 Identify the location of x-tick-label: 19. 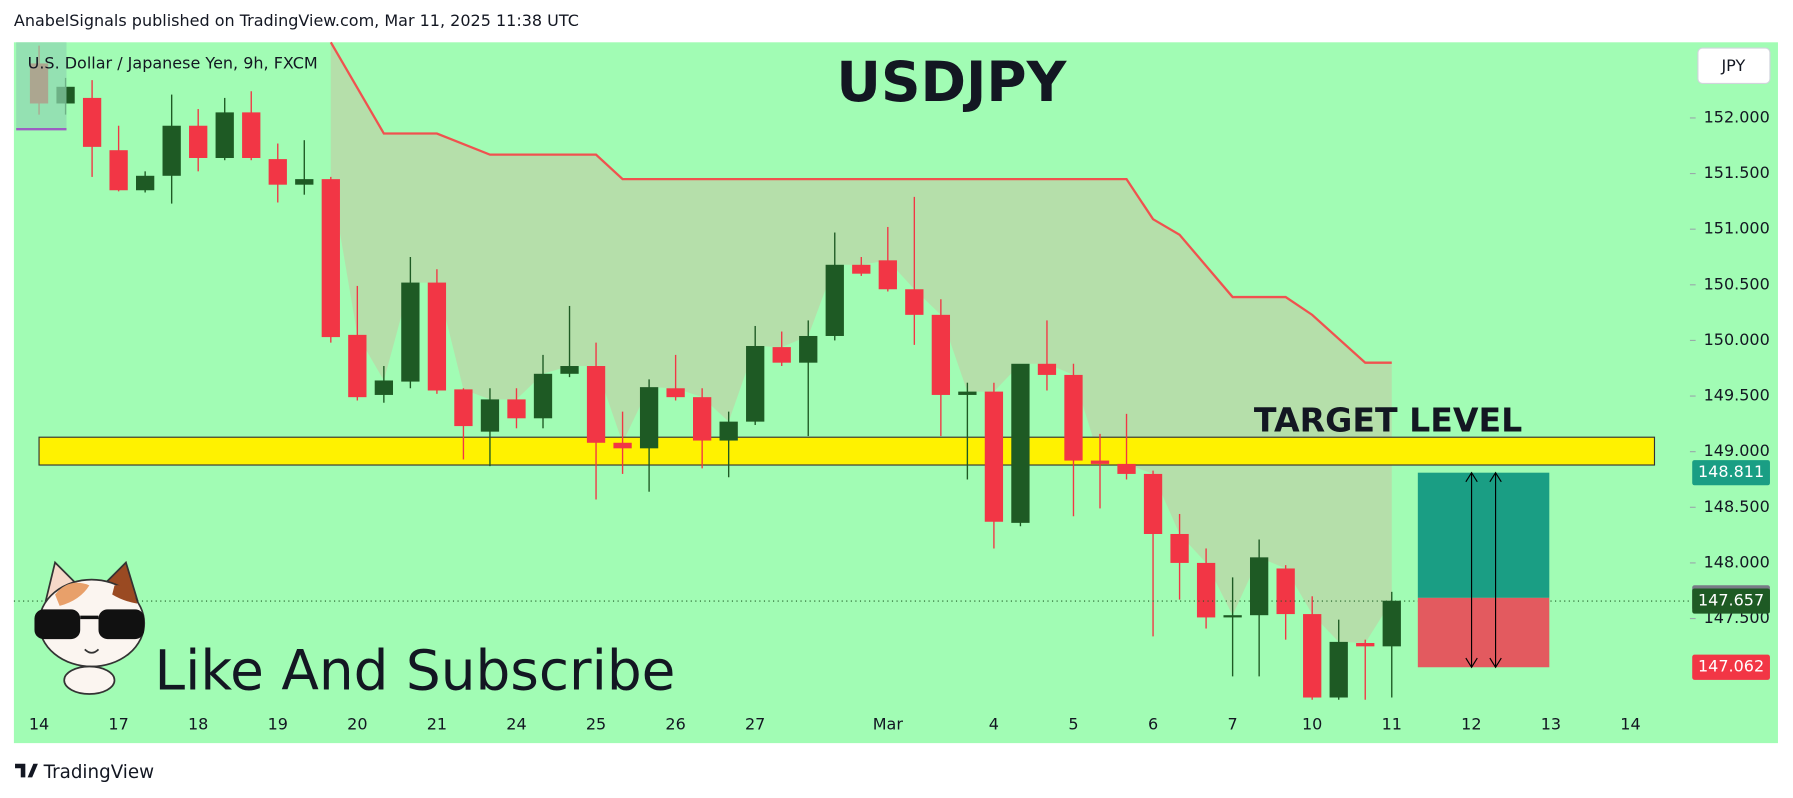
(278, 723).